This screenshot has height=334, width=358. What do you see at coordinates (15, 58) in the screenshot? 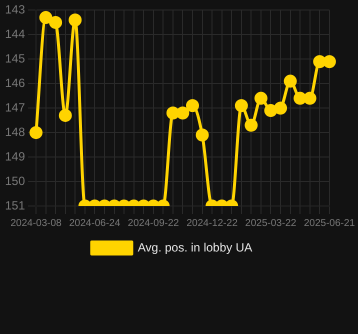
I see `y-tick-label: 145` at bounding box center [15, 58].